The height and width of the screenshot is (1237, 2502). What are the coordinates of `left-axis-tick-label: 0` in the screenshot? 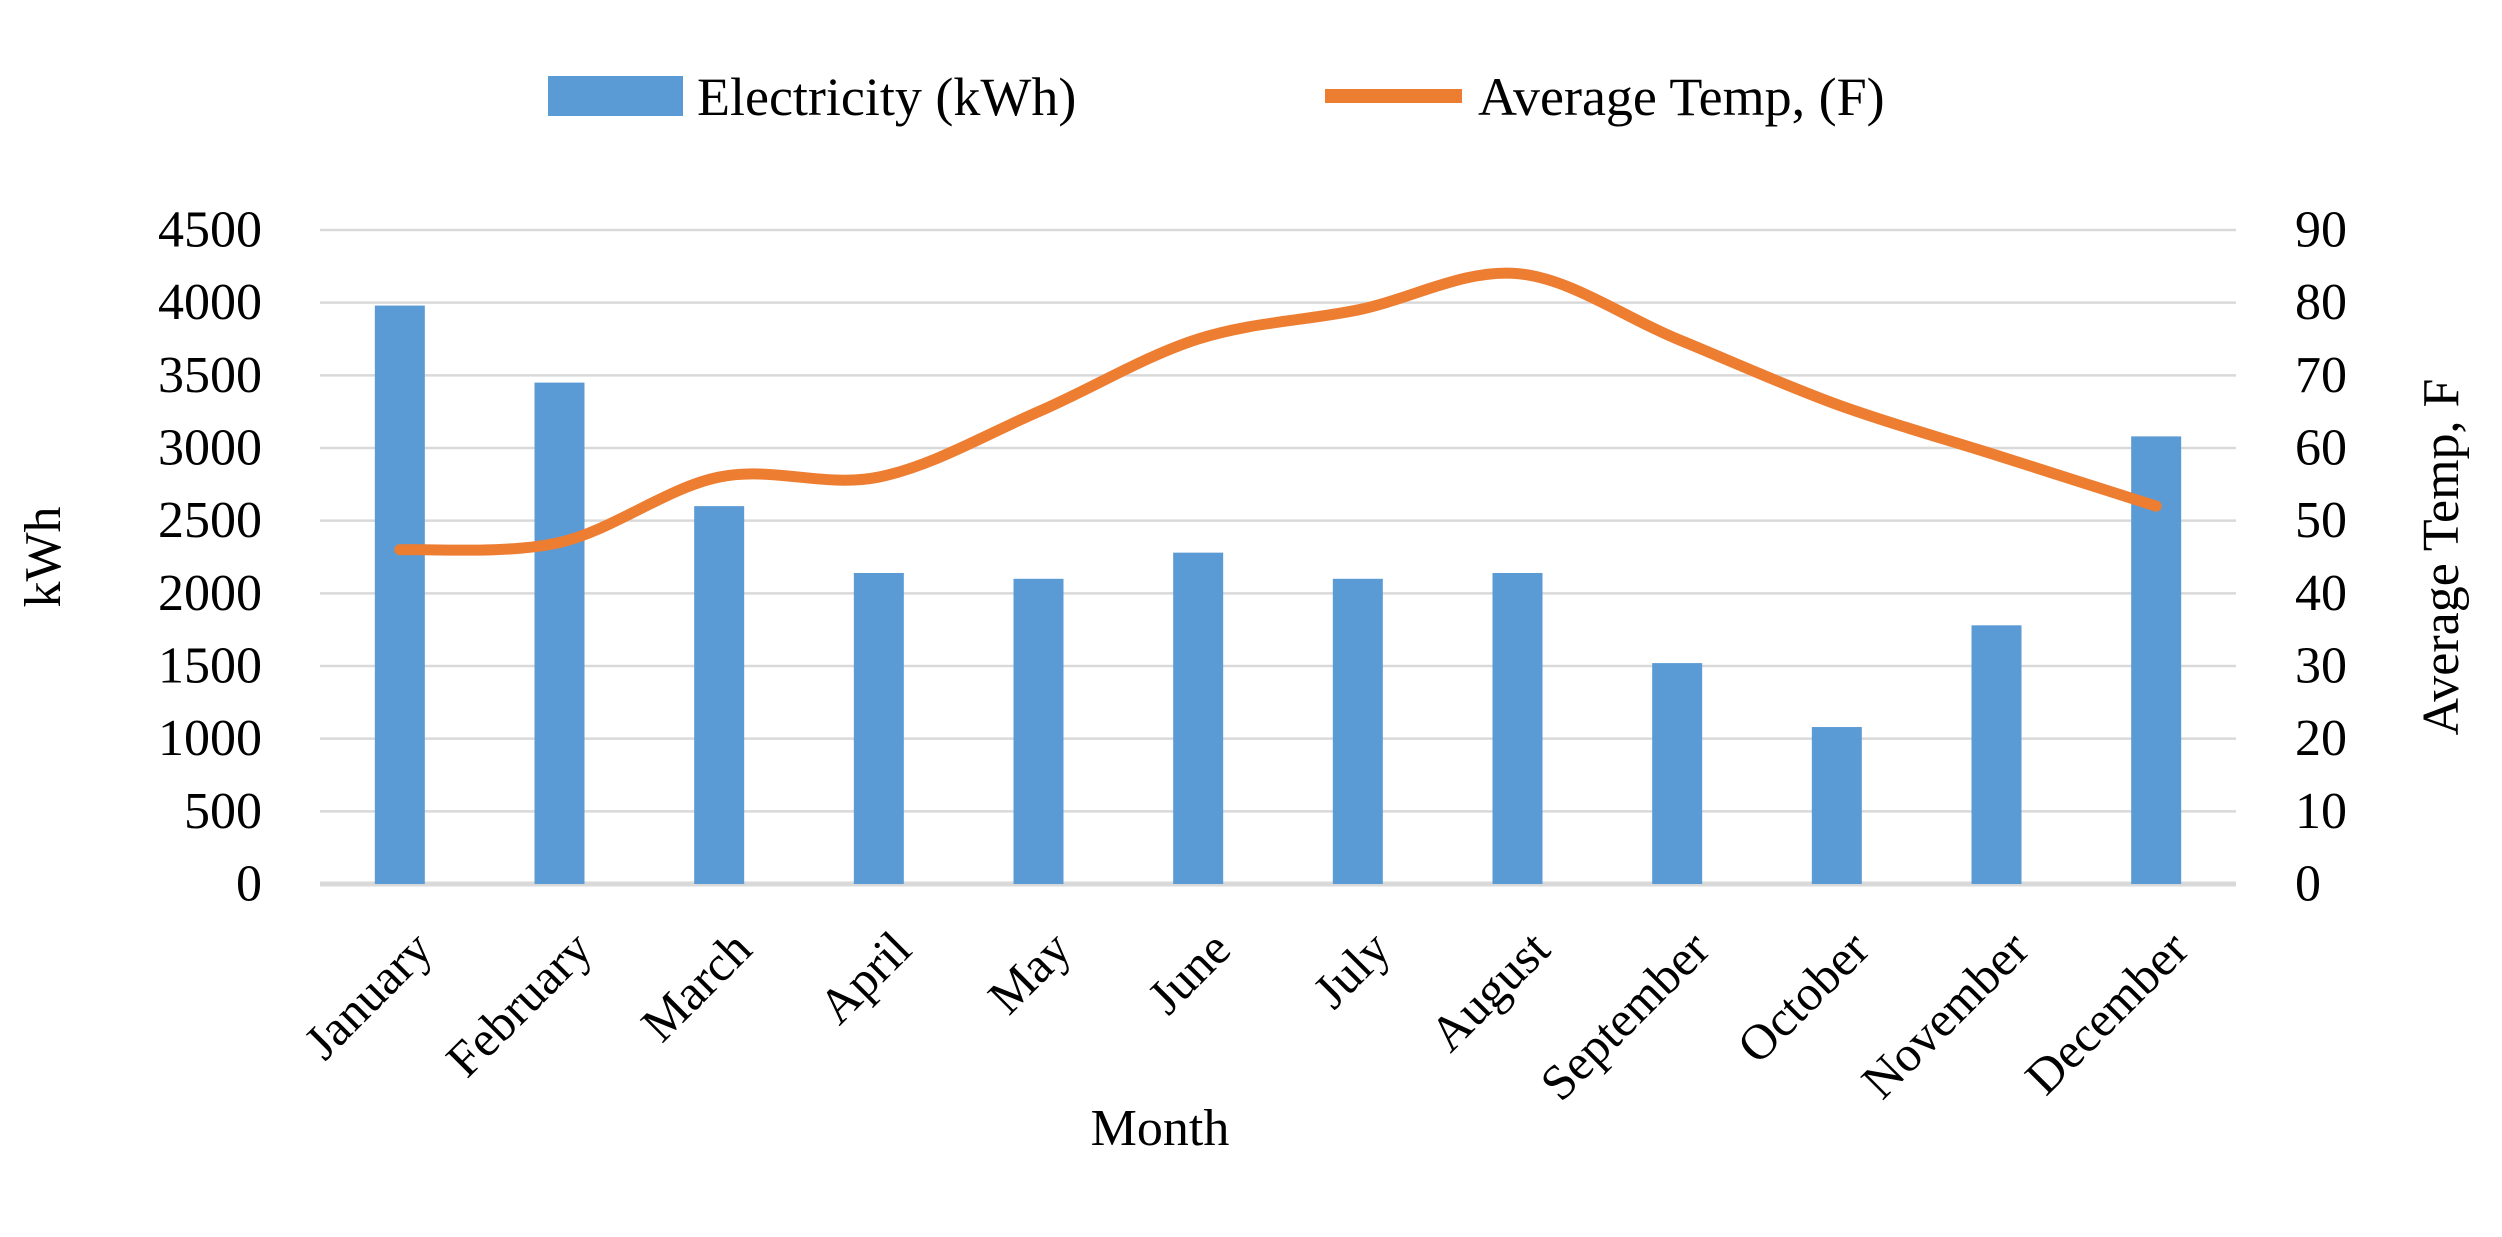 It's located at (249, 884).